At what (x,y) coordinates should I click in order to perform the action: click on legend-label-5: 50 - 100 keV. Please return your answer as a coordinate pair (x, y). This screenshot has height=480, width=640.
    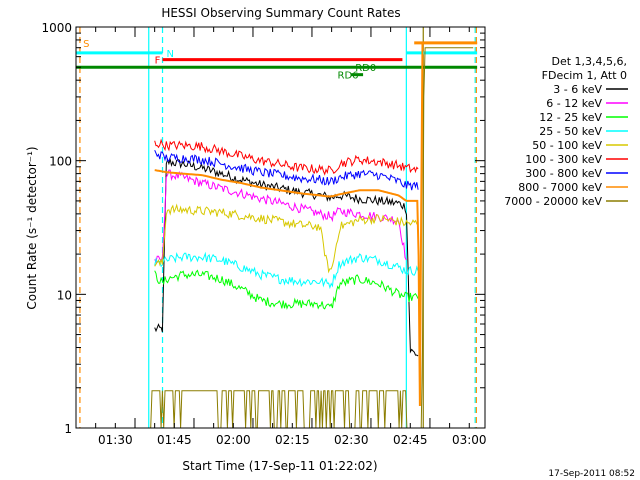
    Looking at the image, I should click on (567, 145).